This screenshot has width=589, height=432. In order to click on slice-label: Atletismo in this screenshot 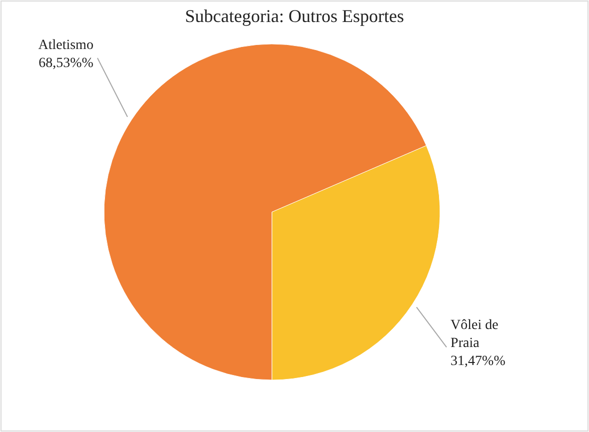, I will do `click(66, 45)`.